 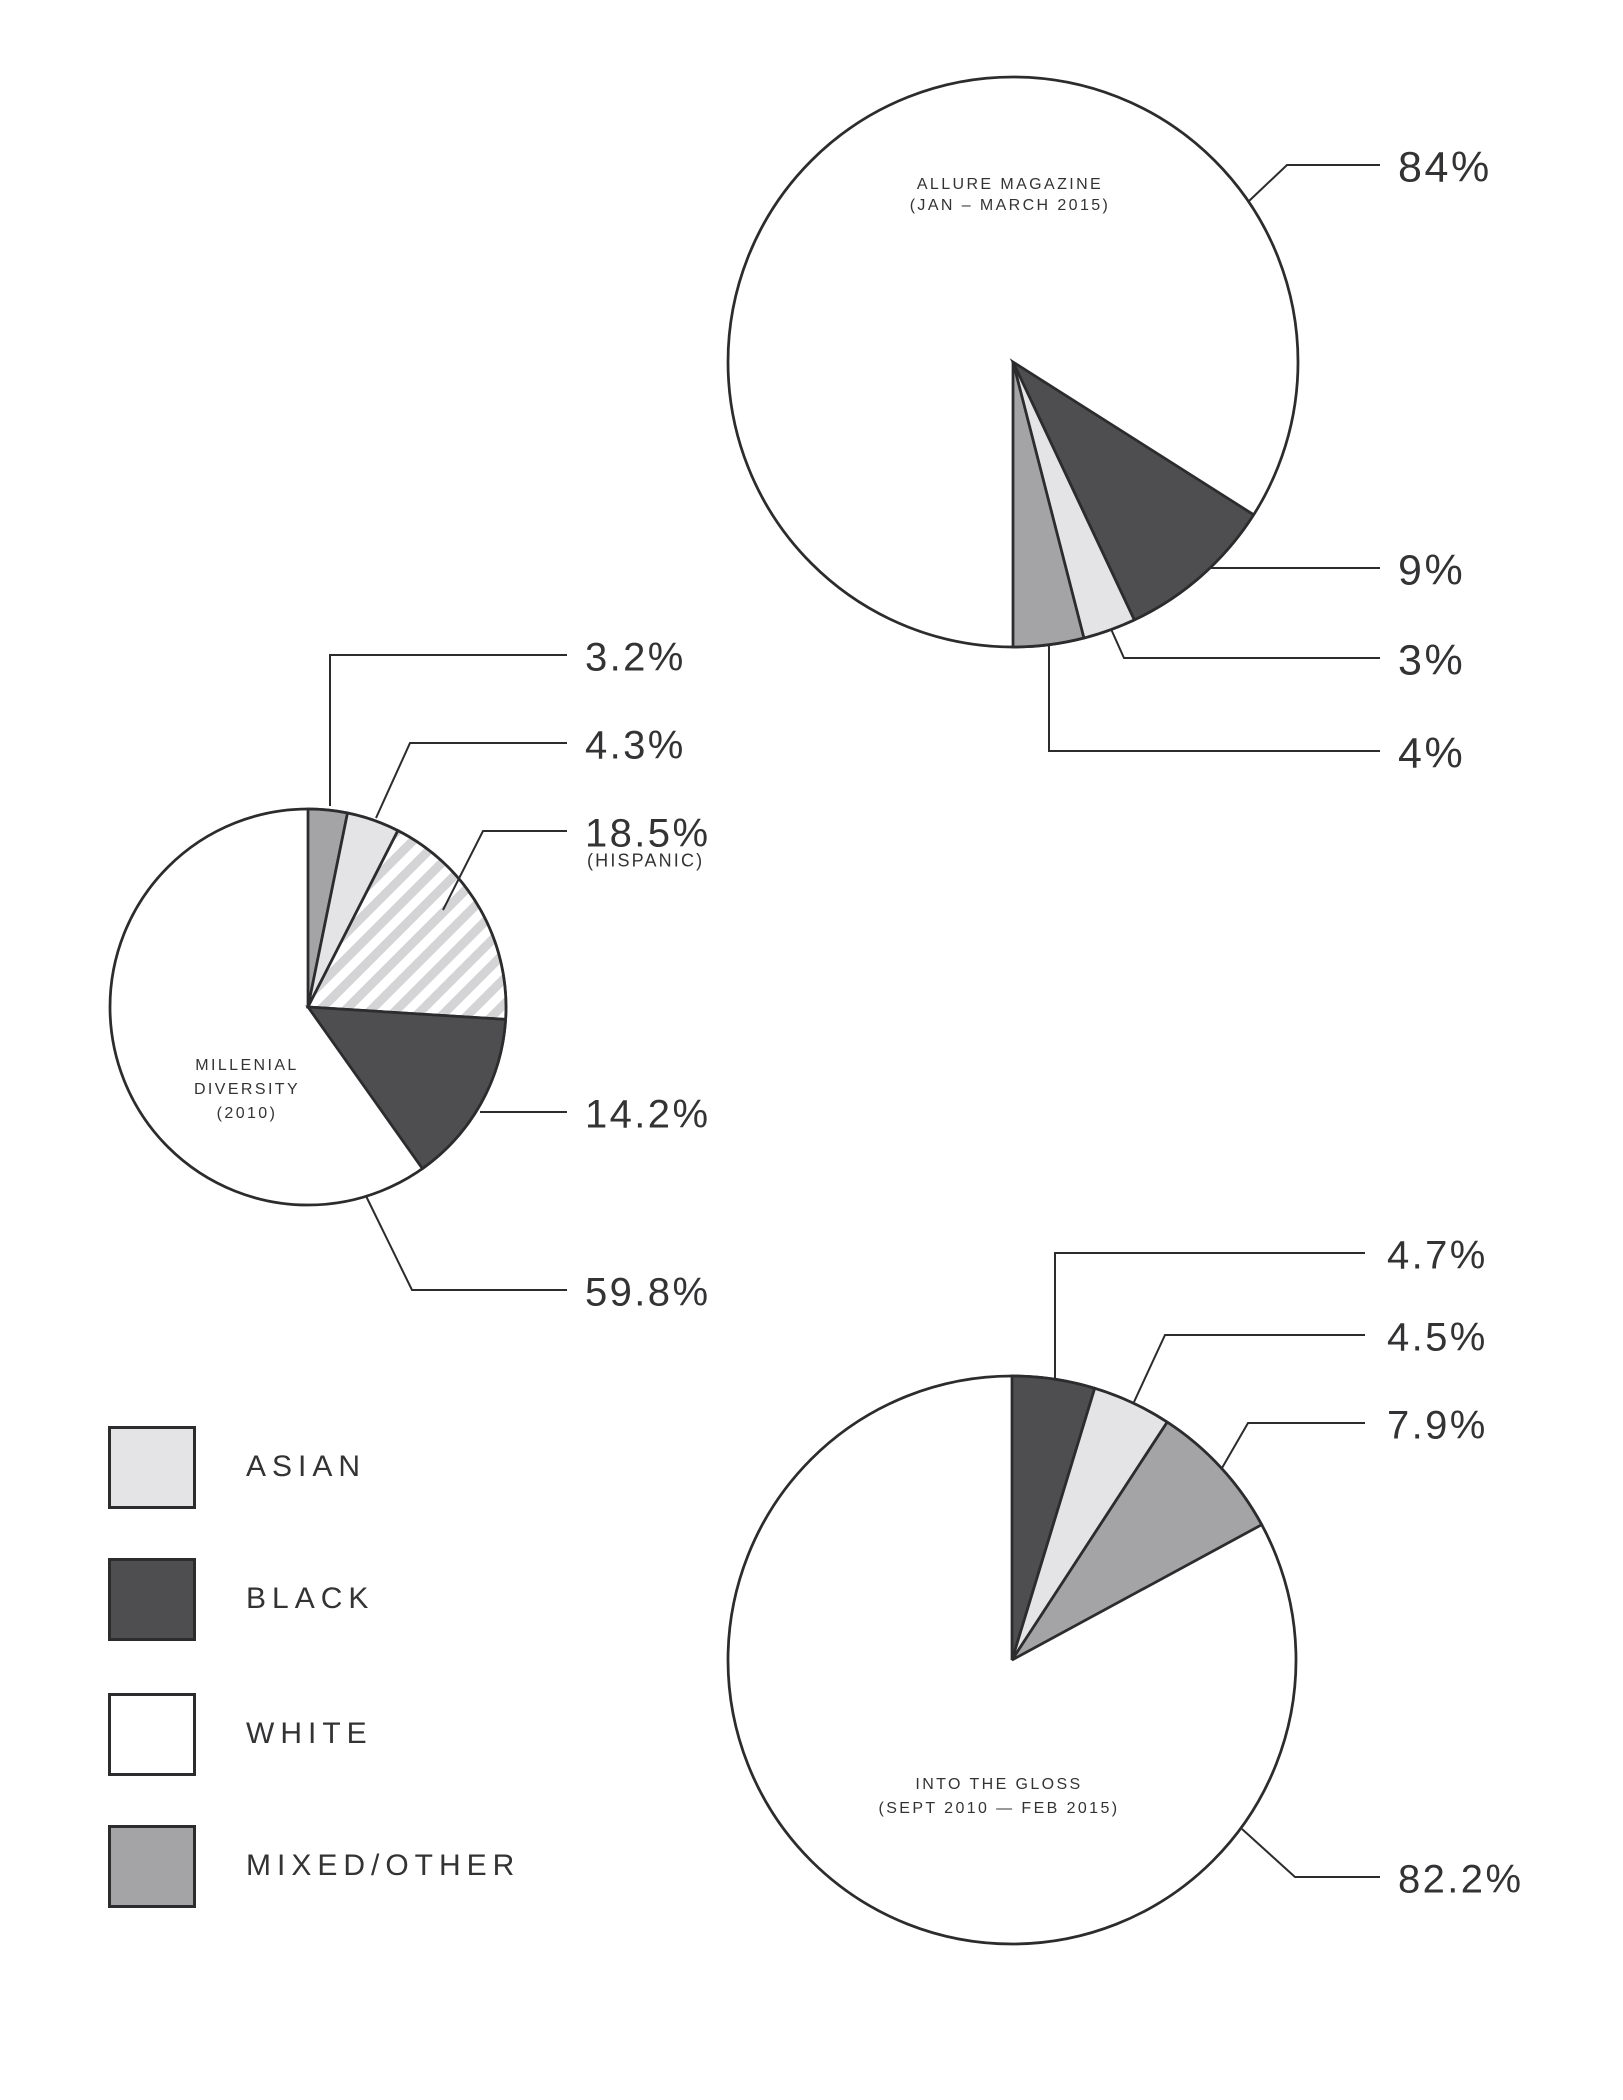 What do you see at coordinates (241, 1599) in the screenshot?
I see `legend-item-black: BLACK` at bounding box center [241, 1599].